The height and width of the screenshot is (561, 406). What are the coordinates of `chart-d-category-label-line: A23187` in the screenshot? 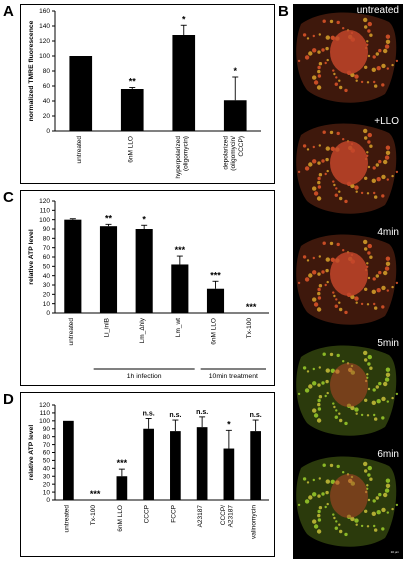 It's located at (231, 516).